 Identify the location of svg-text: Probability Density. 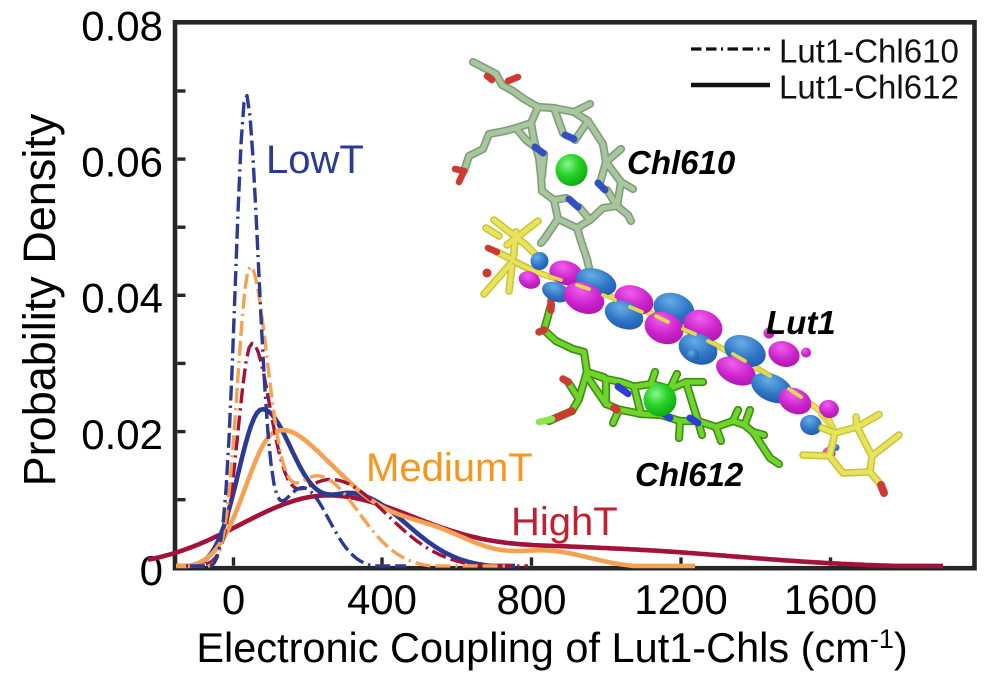
(39, 299).